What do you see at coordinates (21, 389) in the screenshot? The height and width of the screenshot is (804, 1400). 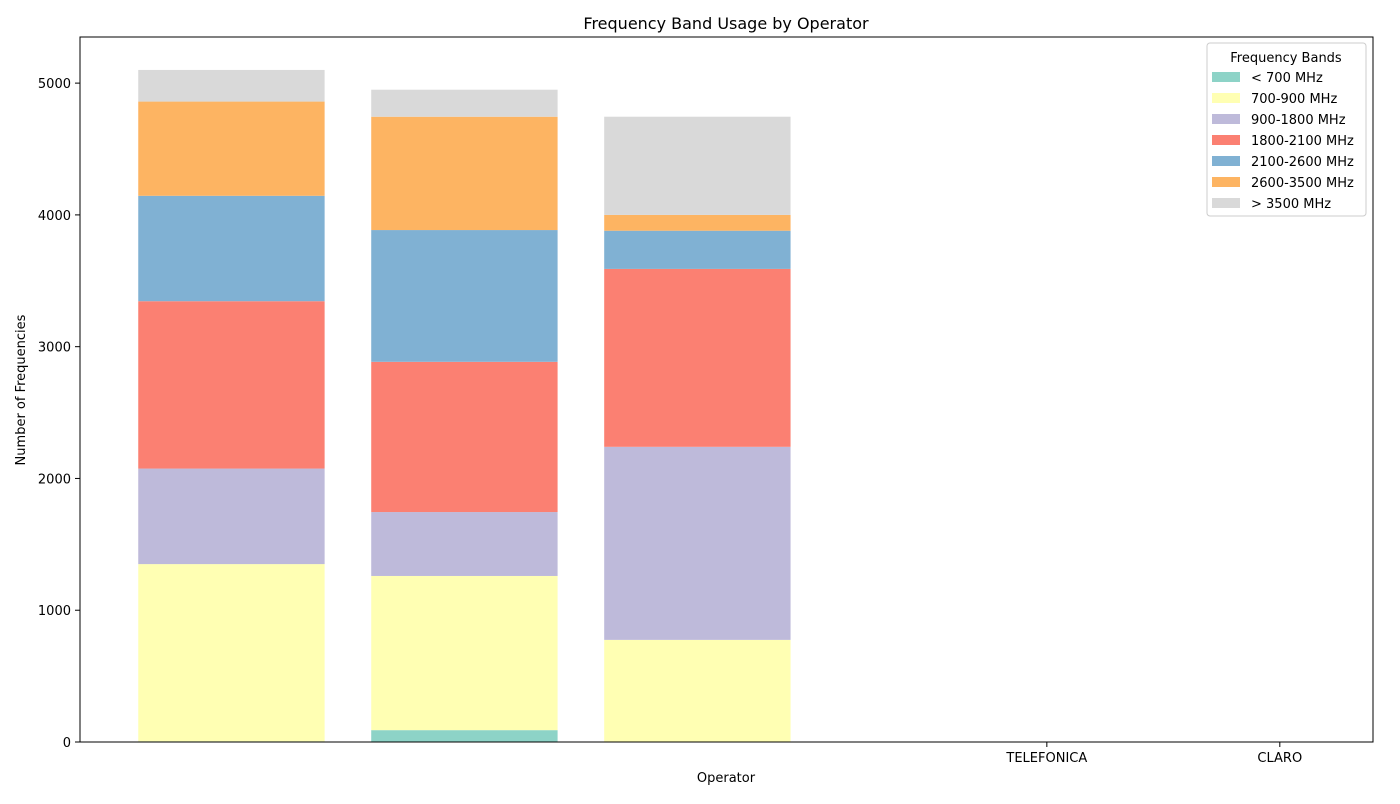 I see `y-axis-label: Number of Frequencies` at bounding box center [21, 389].